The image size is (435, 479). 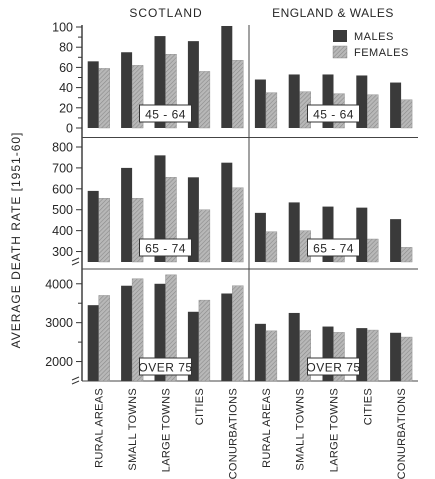 I want to click on y-tick-label: 0, so click(x=69, y=129).